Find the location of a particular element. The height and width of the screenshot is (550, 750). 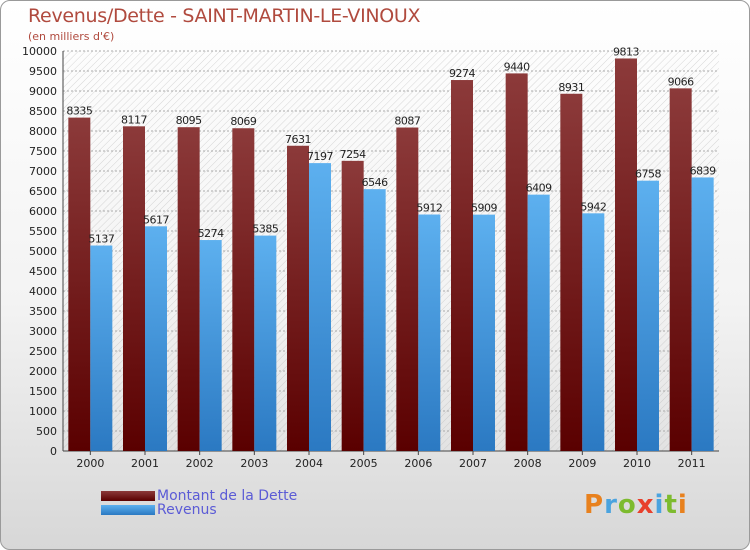

data-label-dette-2003: 8069 is located at coordinates (243, 121).